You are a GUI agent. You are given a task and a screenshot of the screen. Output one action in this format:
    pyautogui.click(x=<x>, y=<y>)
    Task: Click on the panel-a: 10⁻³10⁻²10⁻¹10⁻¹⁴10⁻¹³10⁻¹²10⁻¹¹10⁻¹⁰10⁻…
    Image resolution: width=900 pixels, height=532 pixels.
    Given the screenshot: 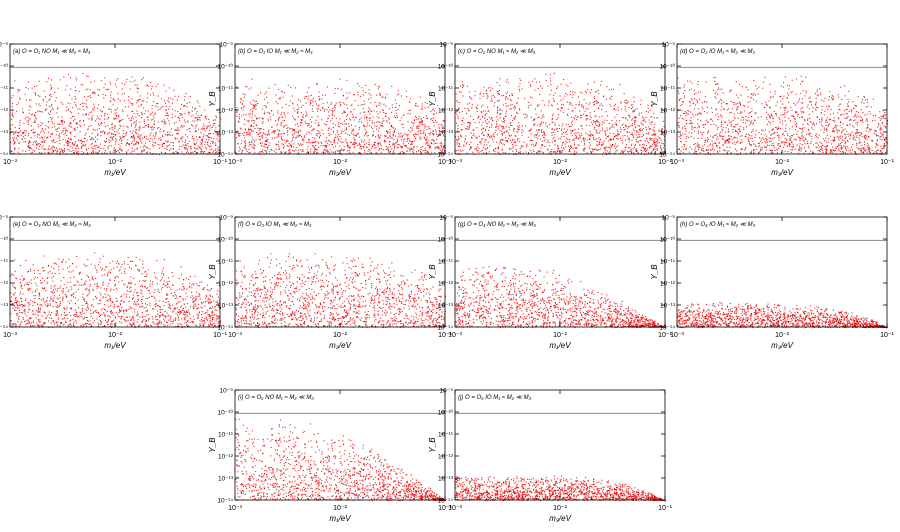 What is the action you would take?
    pyautogui.click(x=114, y=110)
    